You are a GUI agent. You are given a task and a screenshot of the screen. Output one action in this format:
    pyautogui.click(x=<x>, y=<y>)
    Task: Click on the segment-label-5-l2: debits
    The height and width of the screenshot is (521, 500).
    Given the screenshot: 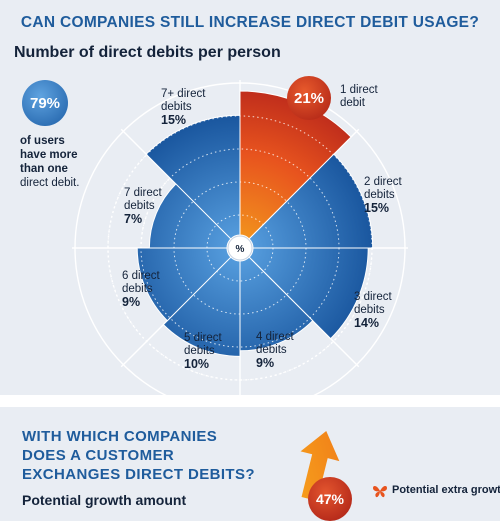 What is the action you would take?
    pyautogui.click(x=199, y=351)
    